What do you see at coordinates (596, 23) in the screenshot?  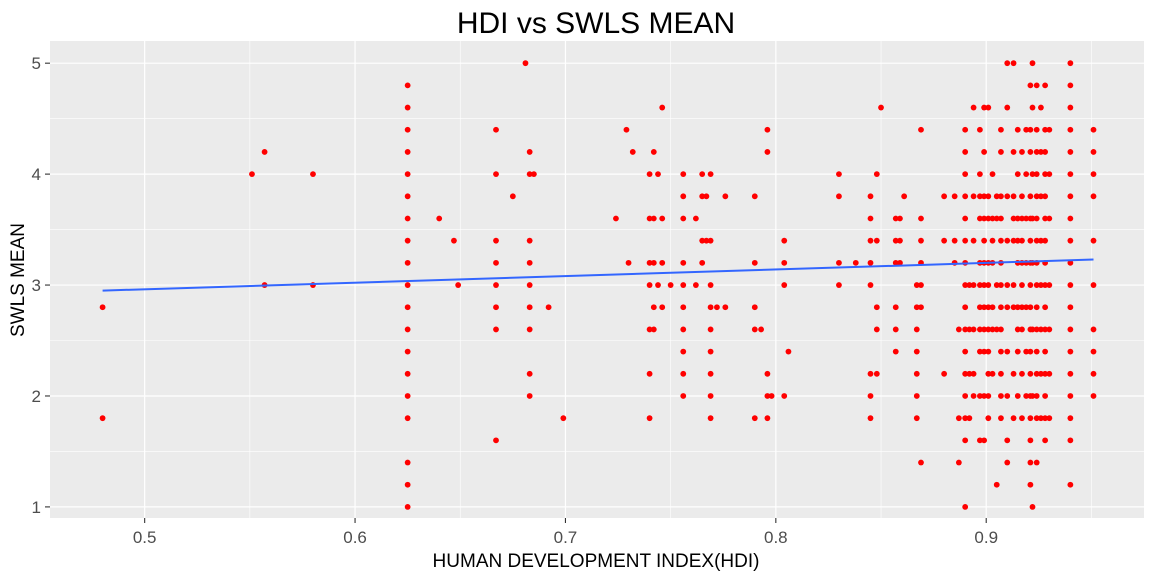 I see `chart-title: HDI vs SWLS MEAN` at bounding box center [596, 23].